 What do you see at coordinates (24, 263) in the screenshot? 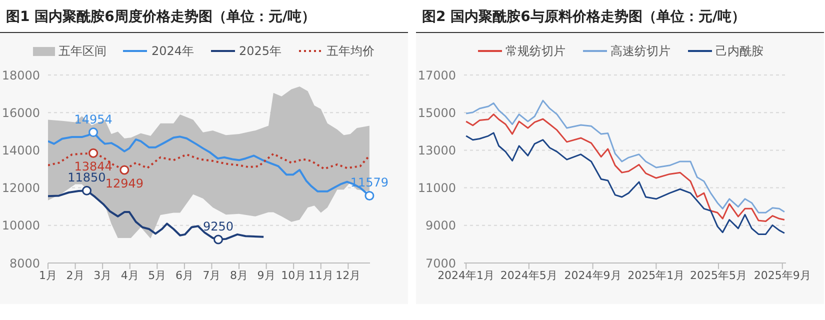
I see `y-tick-label: 8000` at bounding box center [24, 263].